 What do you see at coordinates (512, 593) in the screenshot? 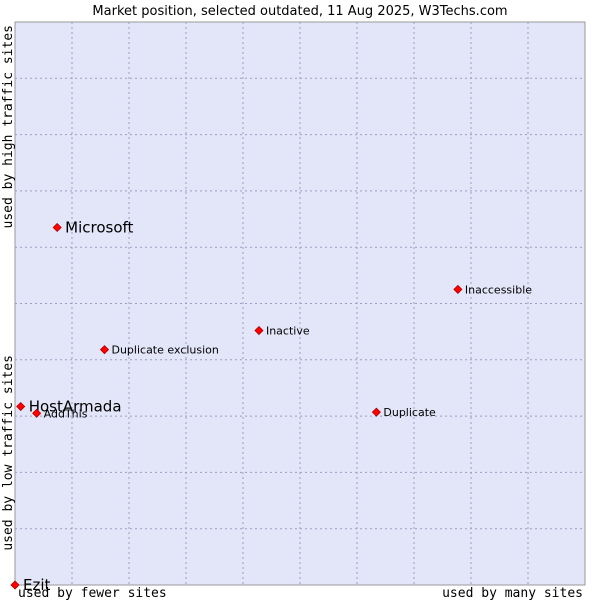
I see `x-axis-label-right: used by many sites` at bounding box center [512, 593].